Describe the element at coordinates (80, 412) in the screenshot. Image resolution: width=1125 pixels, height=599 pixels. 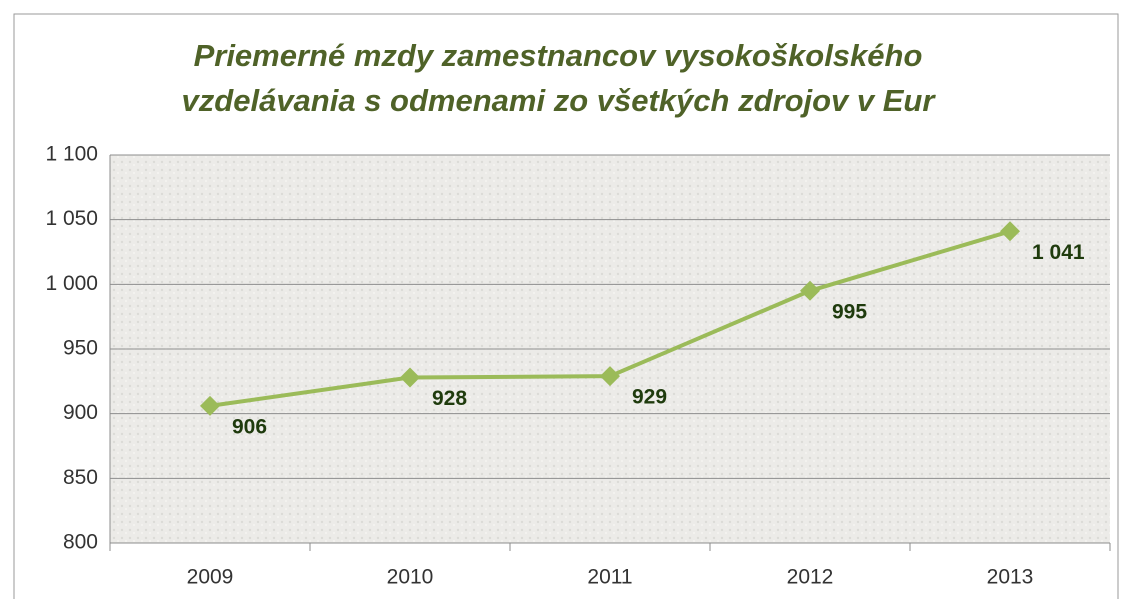
I see `y-tick-label: 900` at that location.